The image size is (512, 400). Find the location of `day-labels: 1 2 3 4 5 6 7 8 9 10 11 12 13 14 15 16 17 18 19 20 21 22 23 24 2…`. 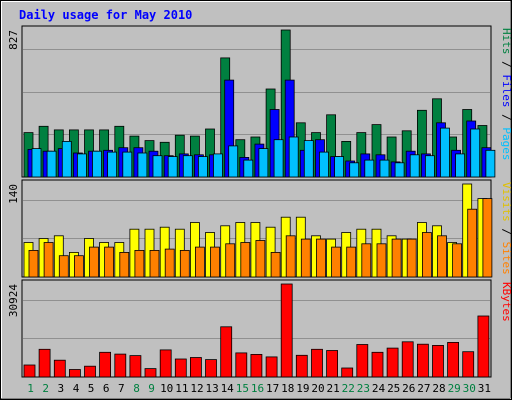

day-labels: 1 2 3 4 5 6 7 8 9 10 11 12 13 14 15 16 17 18 19 20 21 22 23 24 2… is located at coordinates (259, 388).